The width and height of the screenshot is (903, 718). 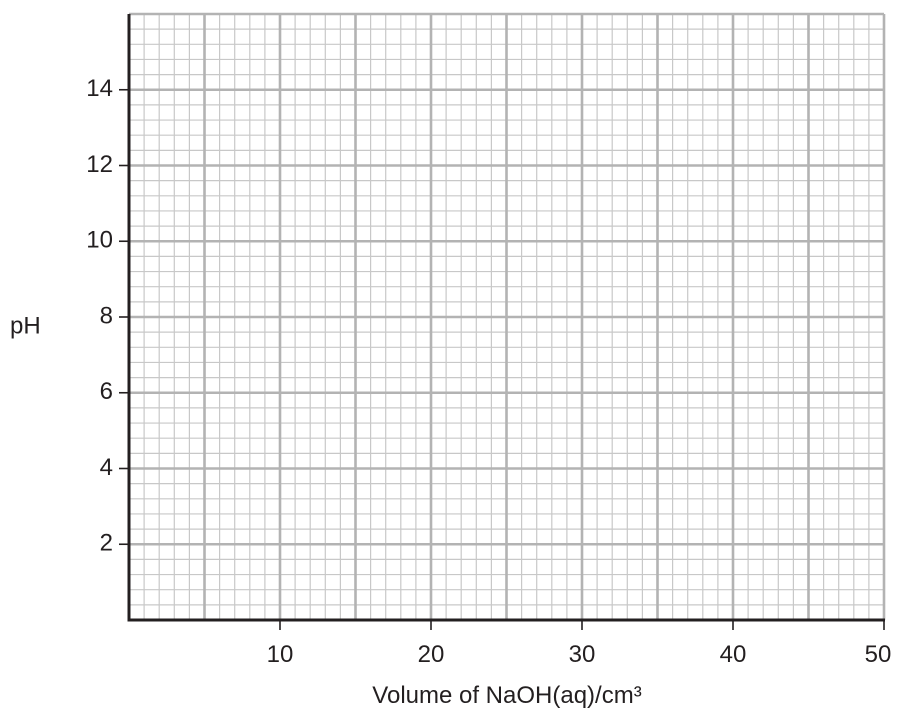 I want to click on x-tick-label: 20, so click(x=431, y=654).